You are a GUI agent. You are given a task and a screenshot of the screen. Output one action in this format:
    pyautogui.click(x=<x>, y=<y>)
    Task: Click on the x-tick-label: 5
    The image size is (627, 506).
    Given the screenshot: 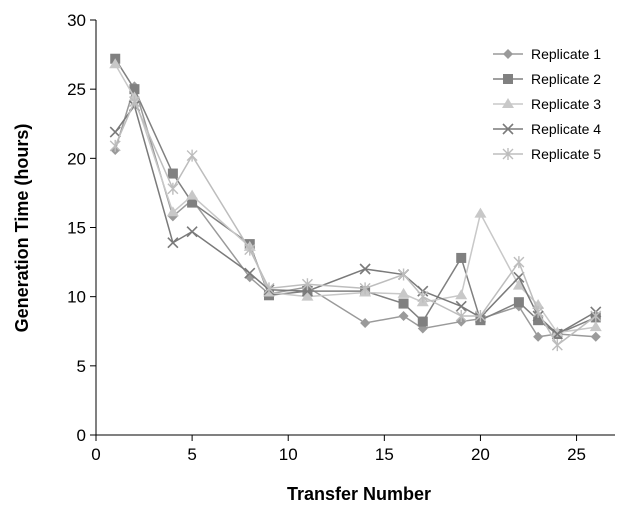 What is the action you would take?
    pyautogui.click(x=191, y=454)
    